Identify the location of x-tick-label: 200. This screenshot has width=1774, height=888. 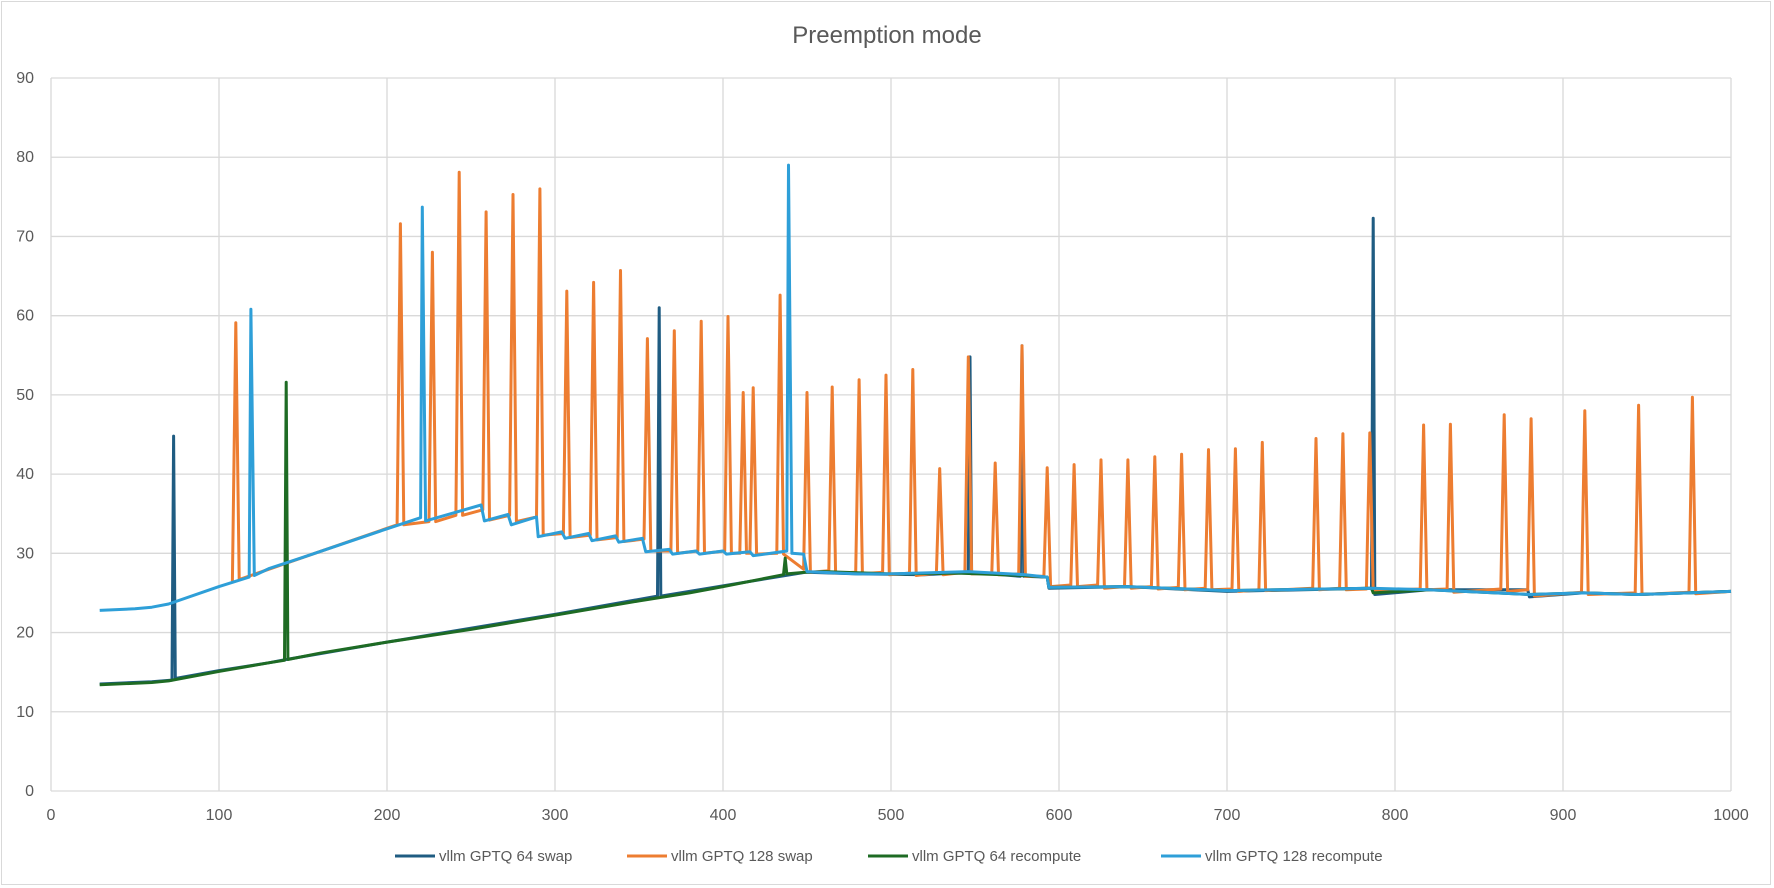
(387, 815).